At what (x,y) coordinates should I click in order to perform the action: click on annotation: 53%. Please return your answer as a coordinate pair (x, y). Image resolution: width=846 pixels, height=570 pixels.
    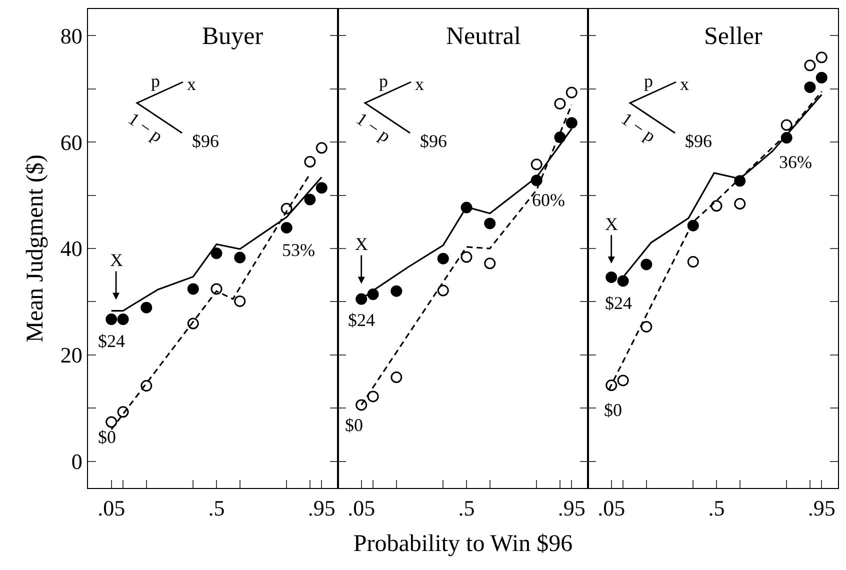
    Looking at the image, I should click on (298, 250).